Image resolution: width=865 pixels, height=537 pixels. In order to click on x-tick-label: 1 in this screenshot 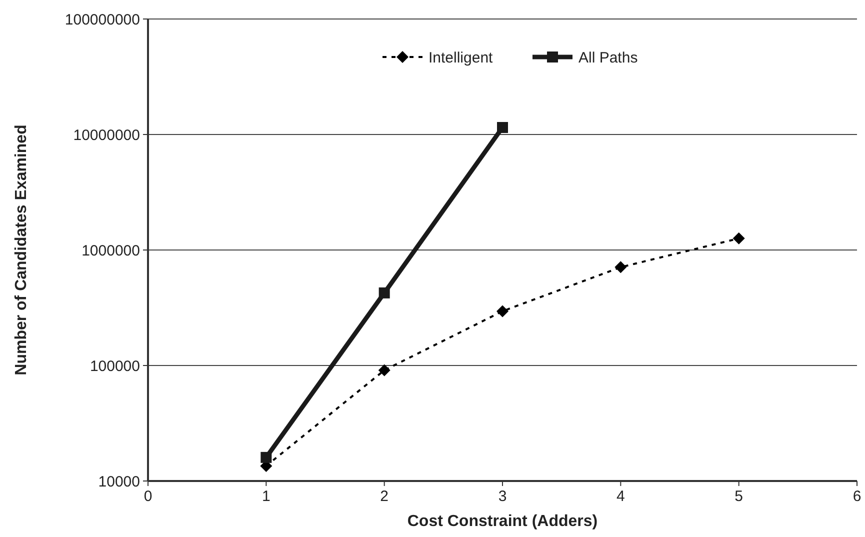, I will do `click(266, 496)`.